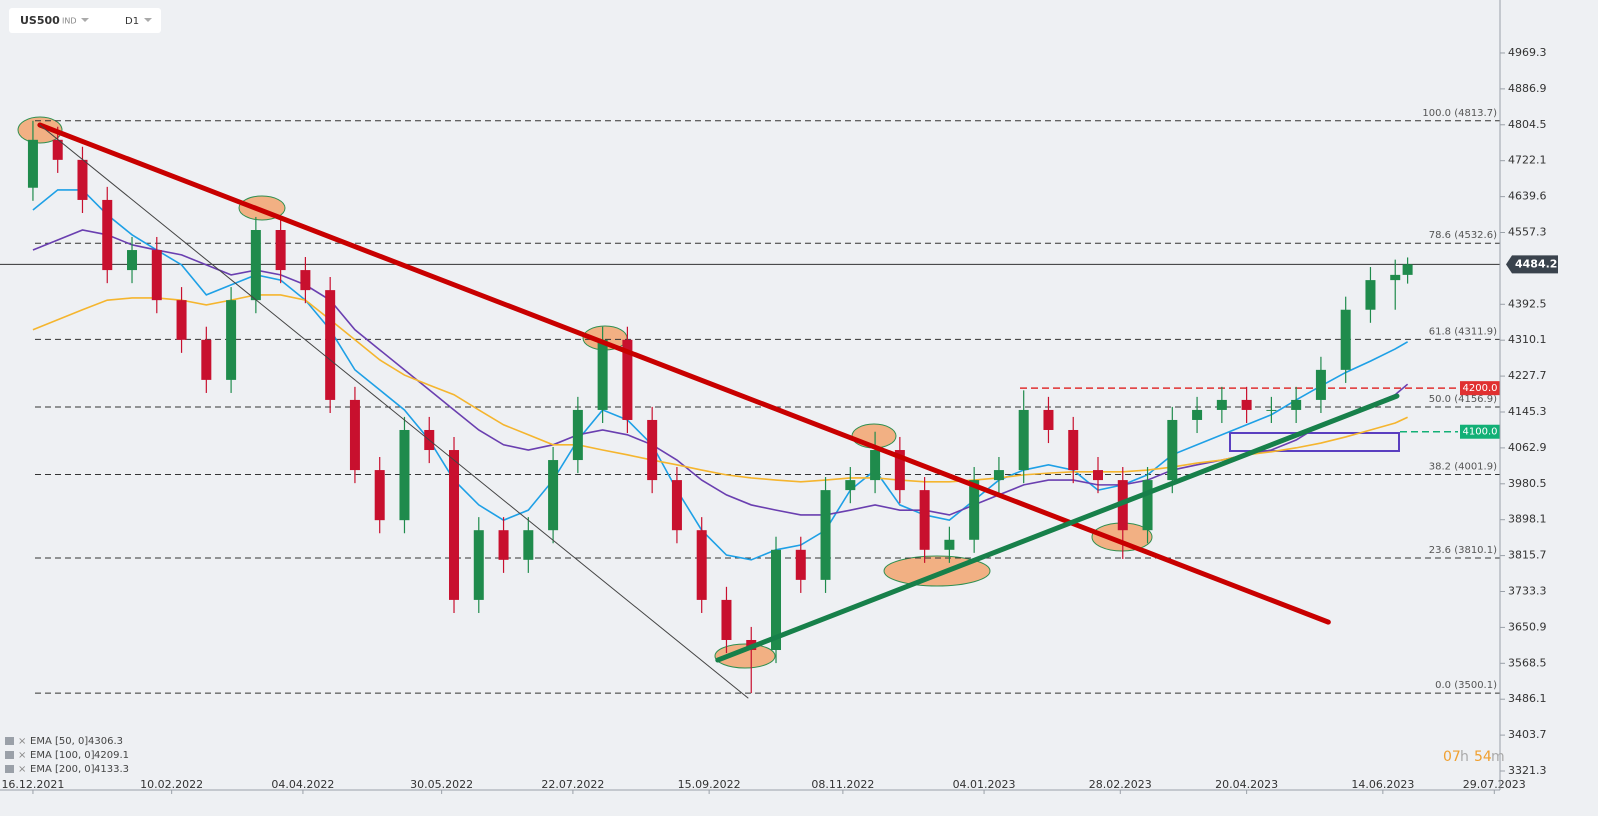 The width and height of the screenshot is (1598, 816). I want to click on legend-icon, so click(9, 769).